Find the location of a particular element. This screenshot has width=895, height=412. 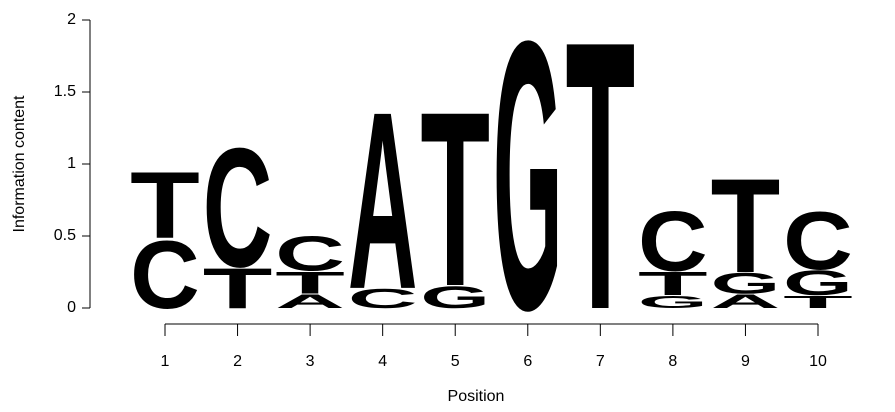

y-tick-label: 1.5 is located at coordinates (65, 91).